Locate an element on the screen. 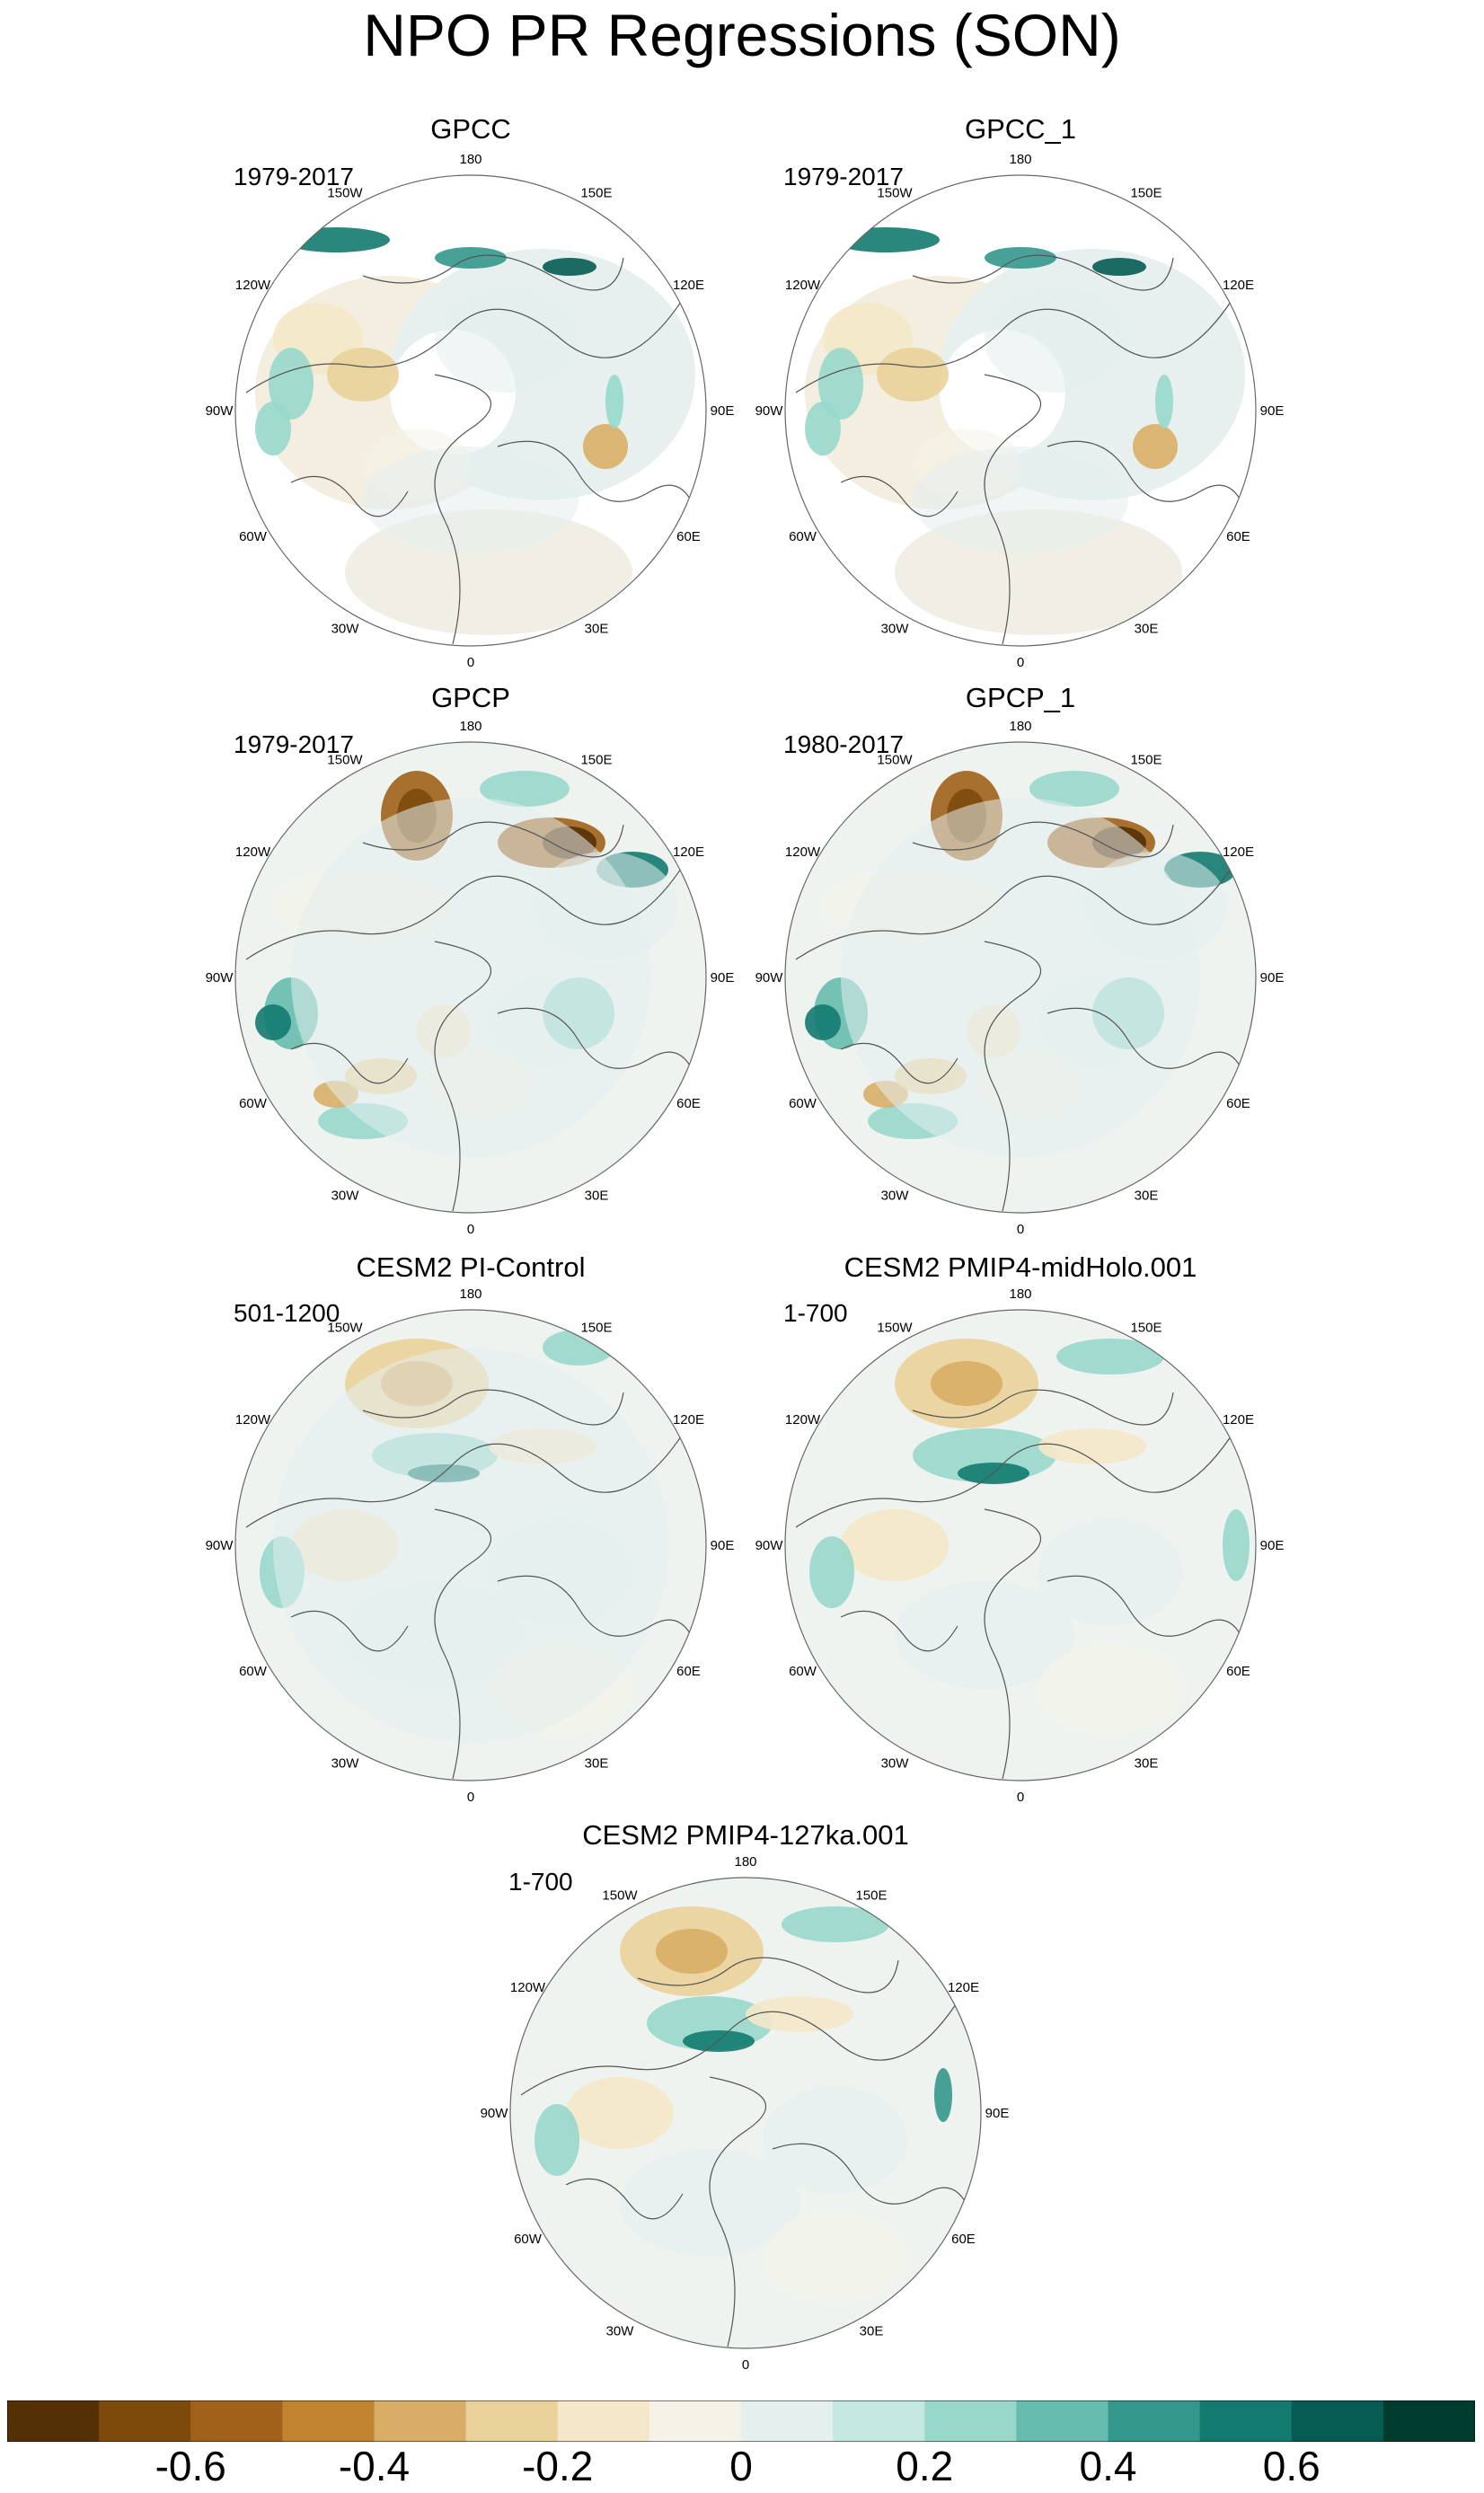 Image resolution: width=1484 pixels, height=2493 pixels. colorbar-tick-label: -0.6 is located at coordinates (190, 2466).